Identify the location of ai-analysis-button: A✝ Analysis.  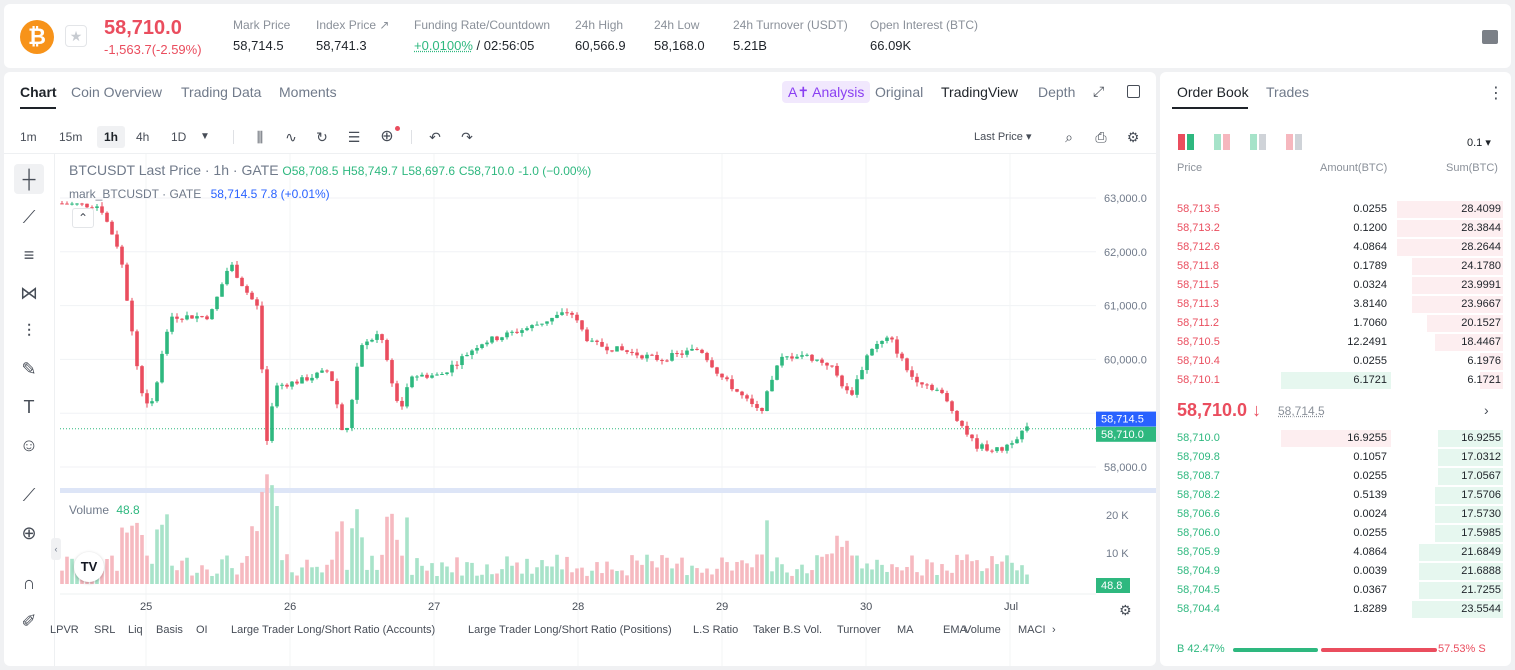
(826, 92).